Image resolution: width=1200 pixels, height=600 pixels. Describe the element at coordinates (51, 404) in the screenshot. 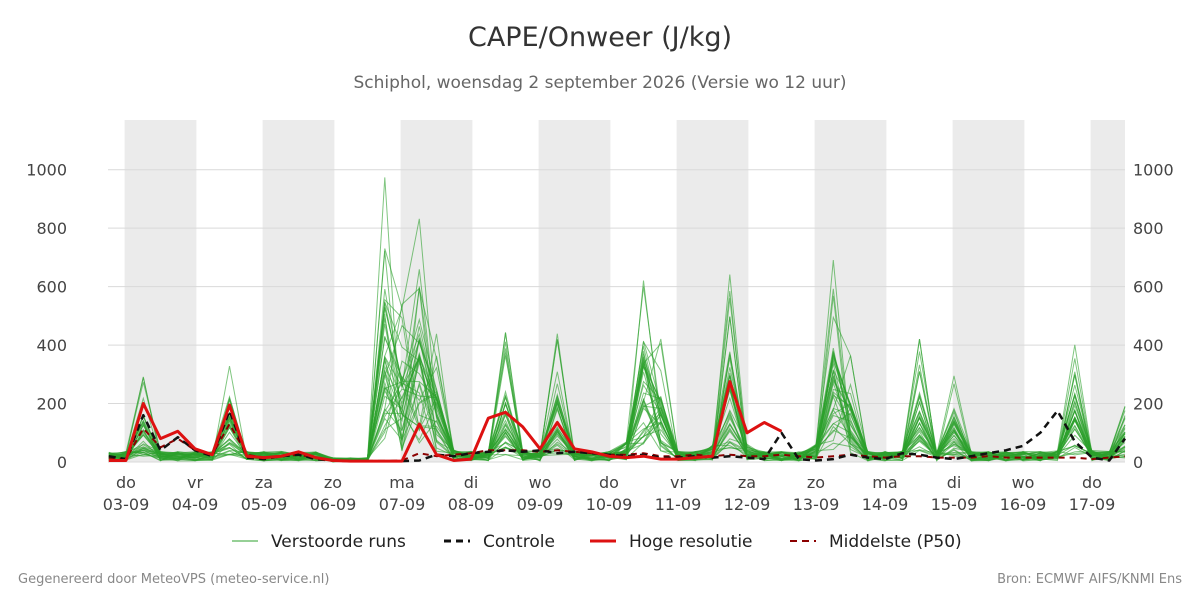

I see `y-tick-label-left: 200` at that location.